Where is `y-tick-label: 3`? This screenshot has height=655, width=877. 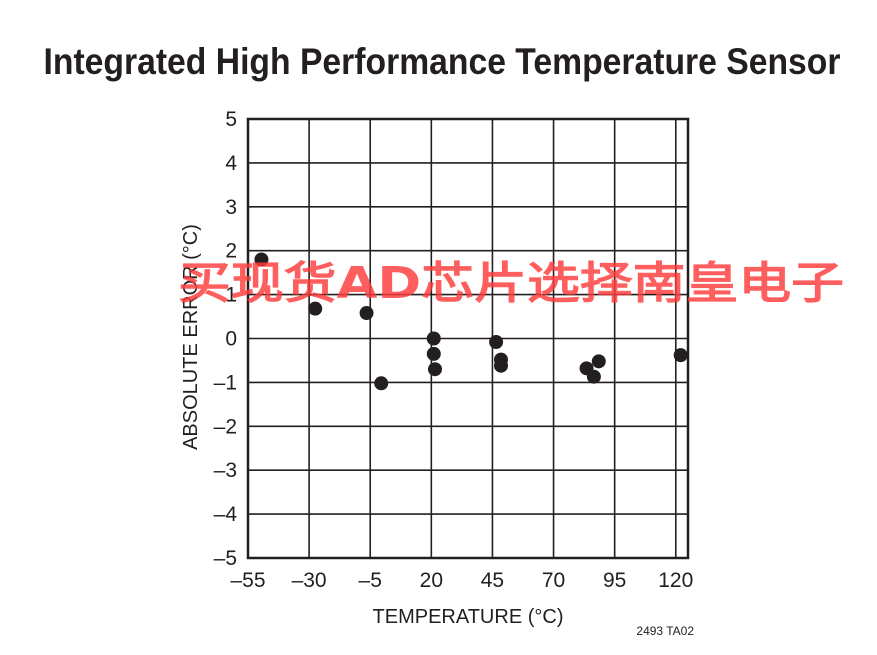 y-tick-label: 3 is located at coordinates (231, 207).